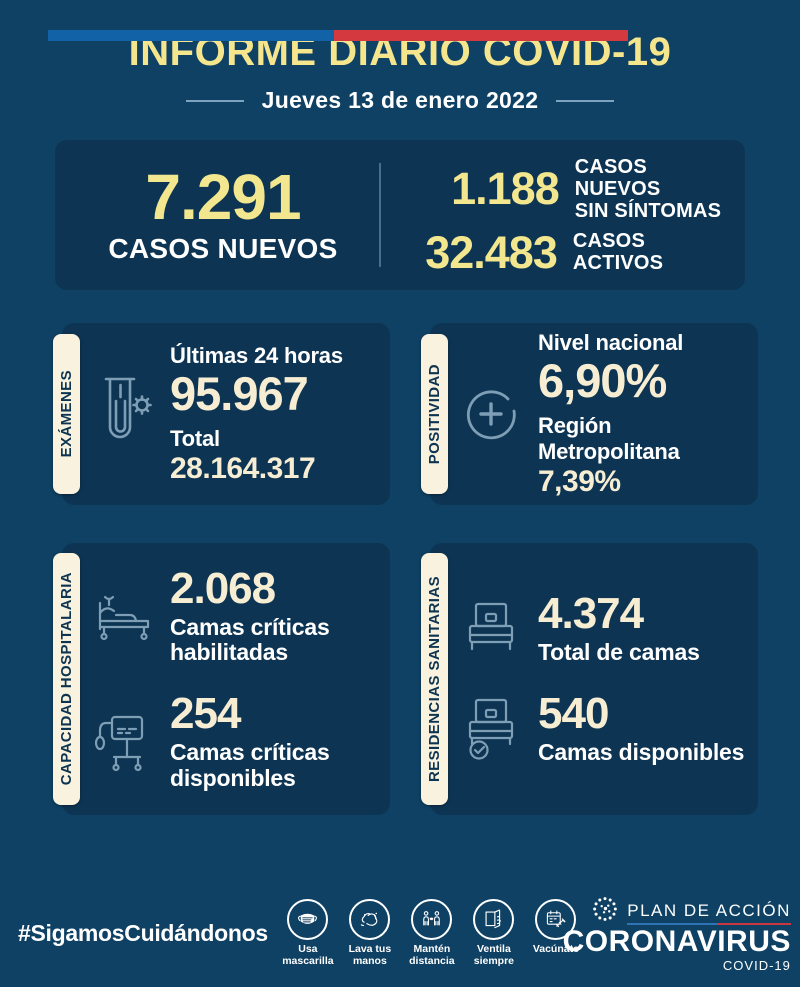 The image size is (800, 987). What do you see at coordinates (308, 919) in the screenshot?
I see `mask-icon` at bounding box center [308, 919].